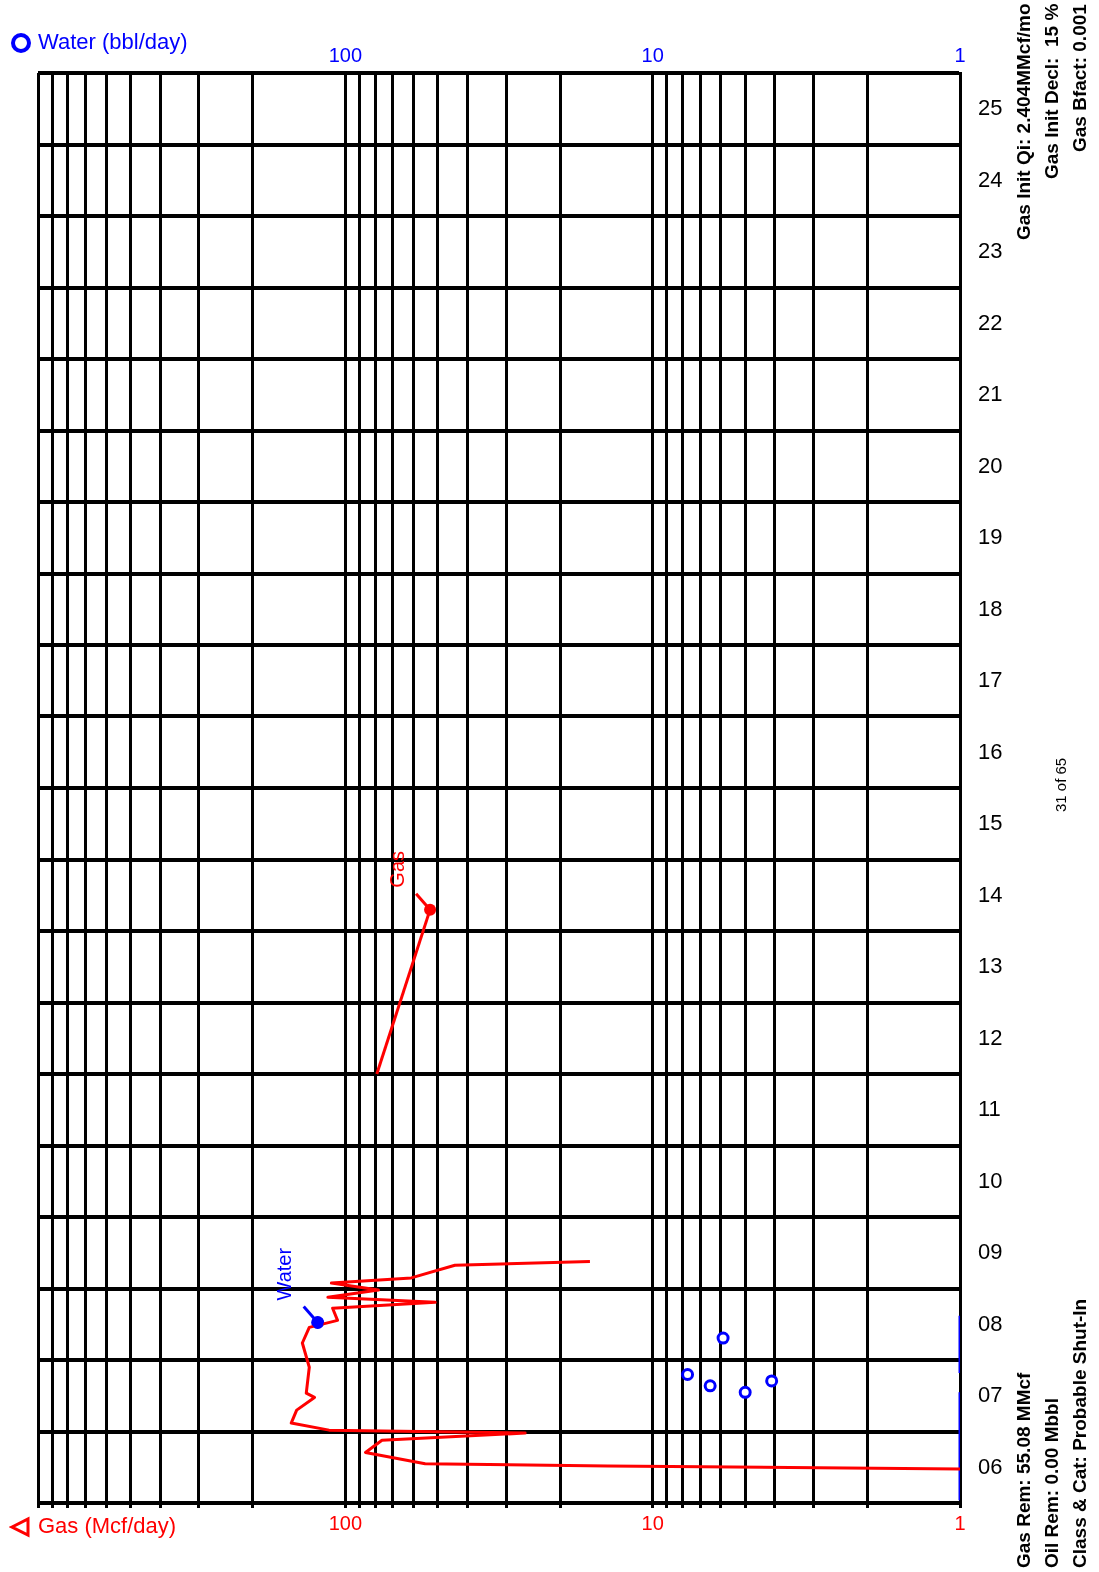 This screenshot has height=1572, width=1099. What do you see at coordinates (990, 680) in the screenshot?
I see `y-tick-label: 17` at bounding box center [990, 680].